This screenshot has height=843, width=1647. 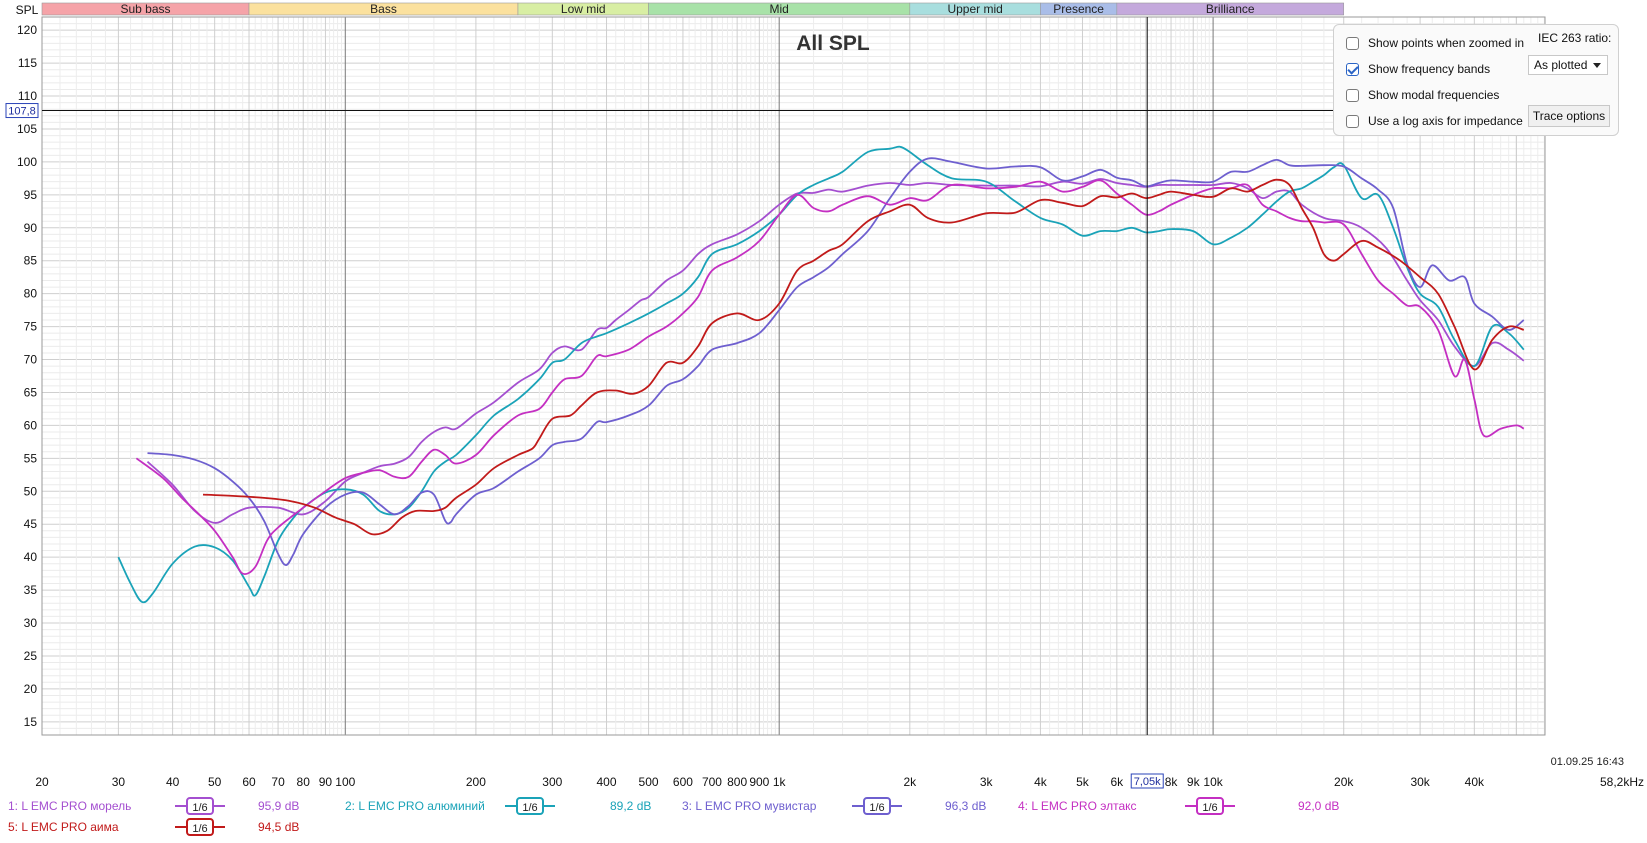 What do you see at coordinates (1352, 43) in the screenshot?
I see `show-points-checkbox` at bounding box center [1352, 43].